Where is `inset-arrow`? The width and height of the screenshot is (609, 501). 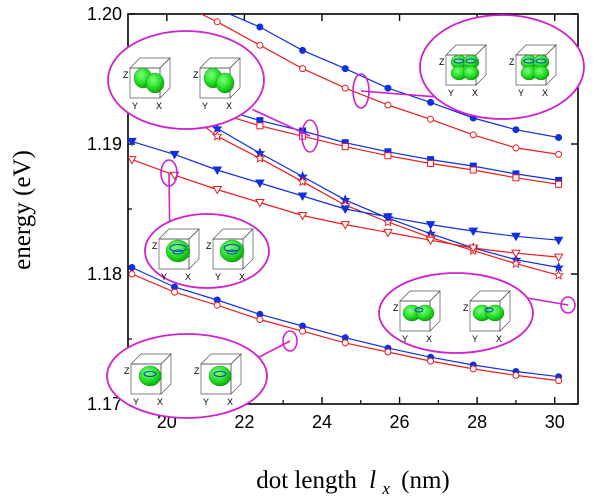
inset-arrow is located at coordinates (281, 122).